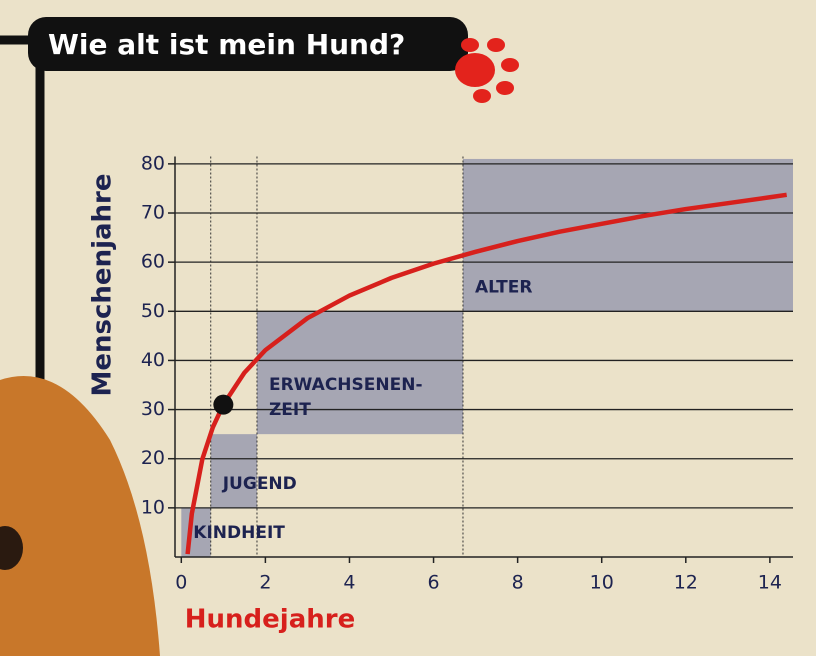 The image size is (816, 656). What do you see at coordinates (487, 70) in the screenshot?
I see `paw-icon` at bounding box center [487, 70].